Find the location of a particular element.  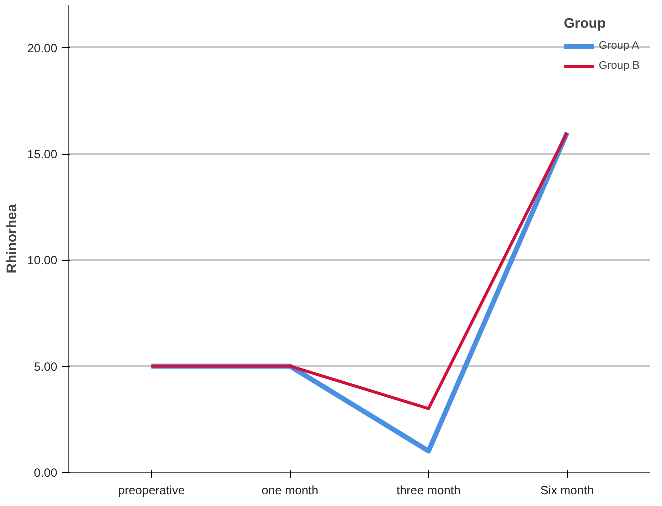

y-tick-label: 0.00 is located at coordinates (46, 473).